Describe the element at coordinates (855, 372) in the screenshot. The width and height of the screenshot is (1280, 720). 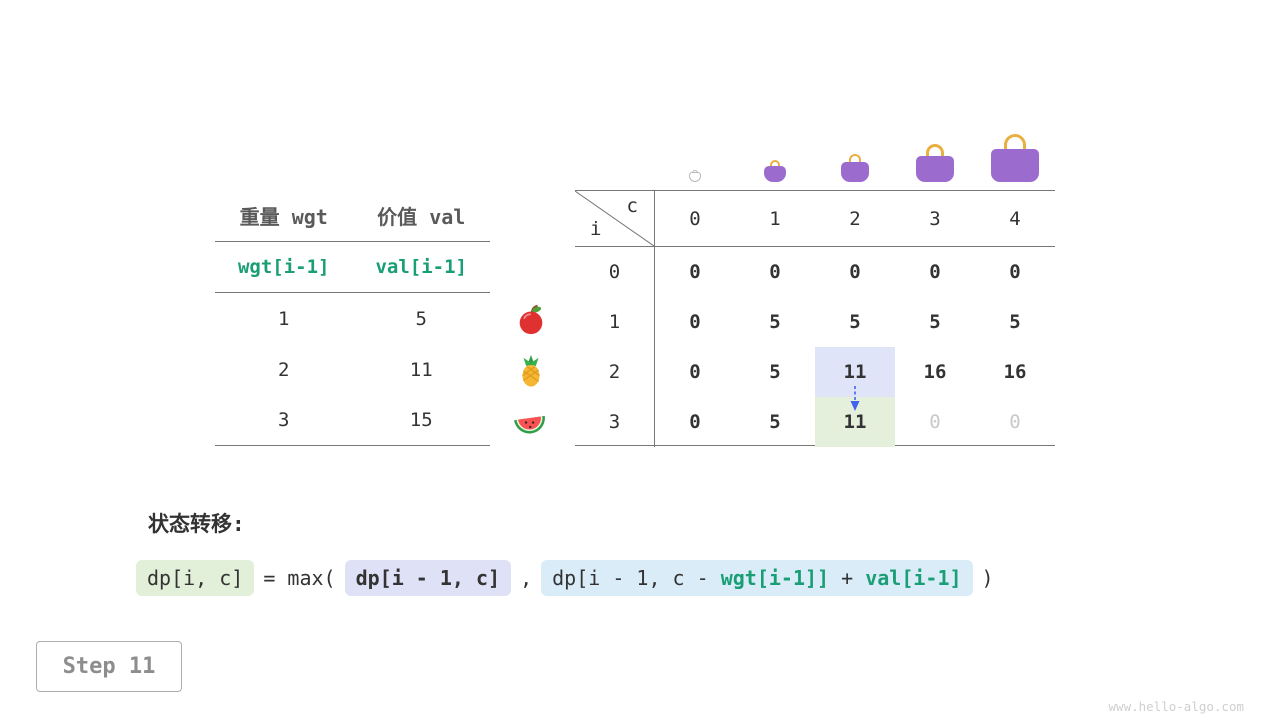
I see `dp-cell-source-highlight: 11` at that location.